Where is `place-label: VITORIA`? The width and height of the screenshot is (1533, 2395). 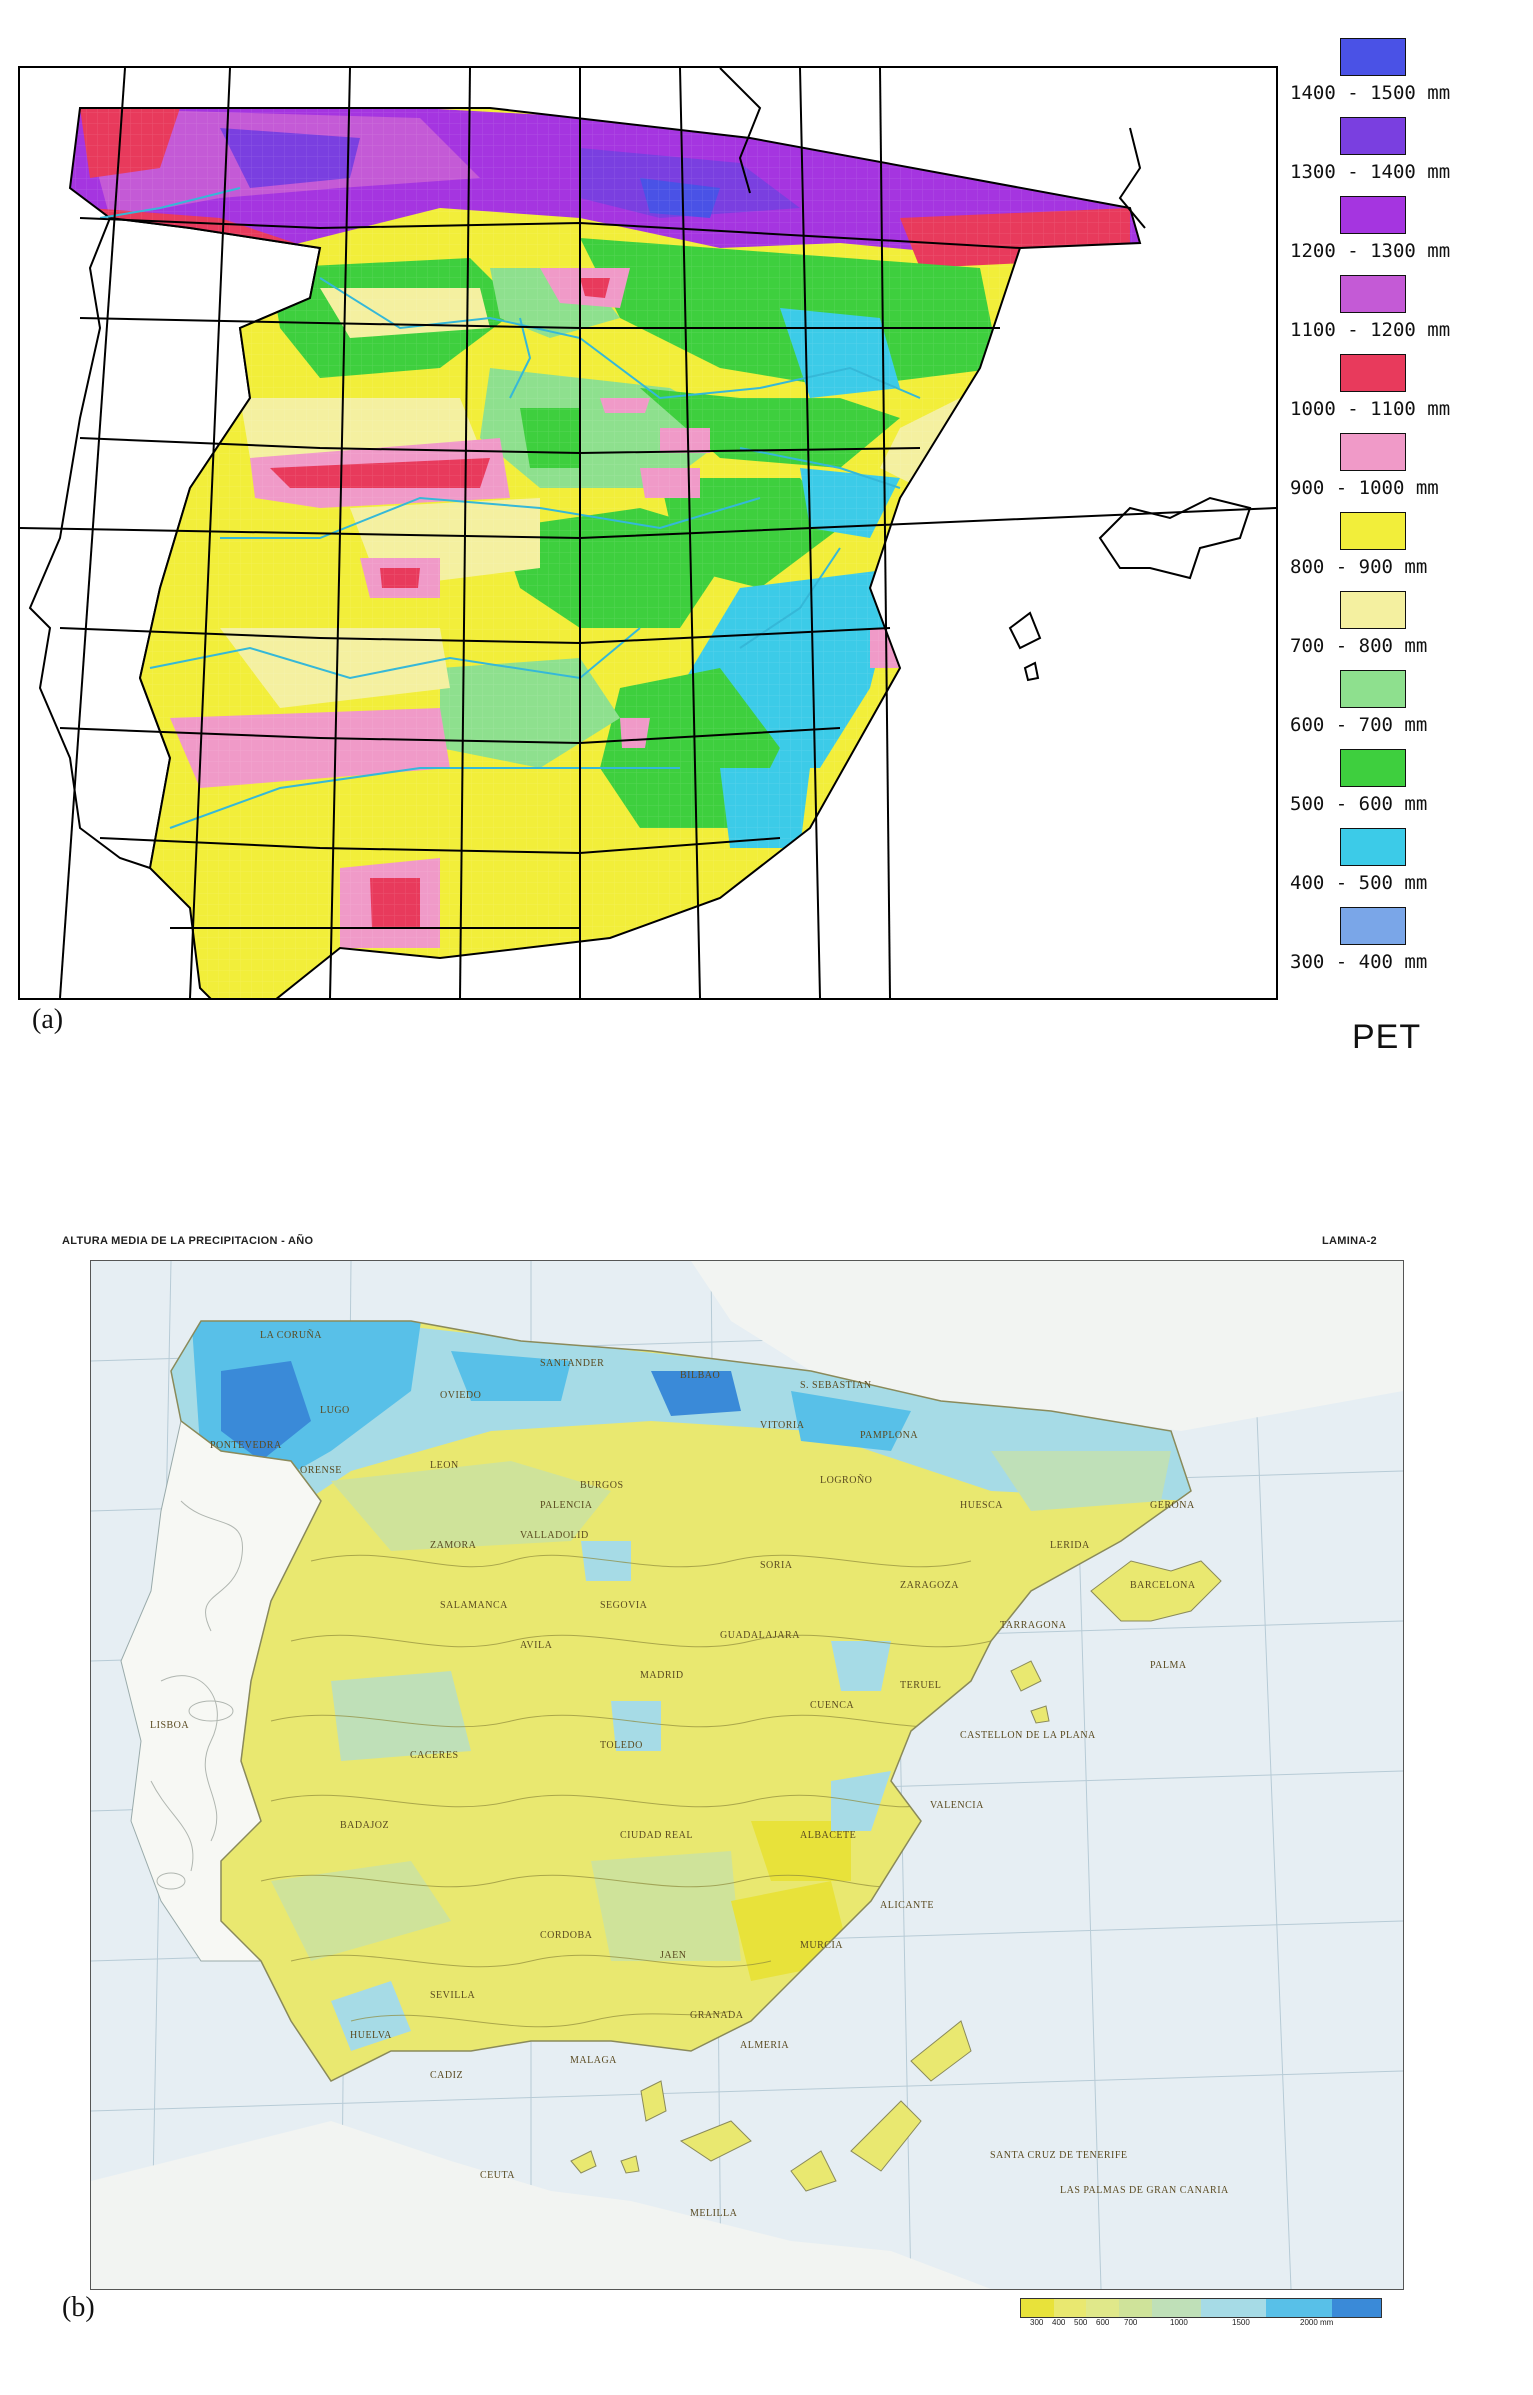 place-label: VITORIA is located at coordinates (782, 1425).